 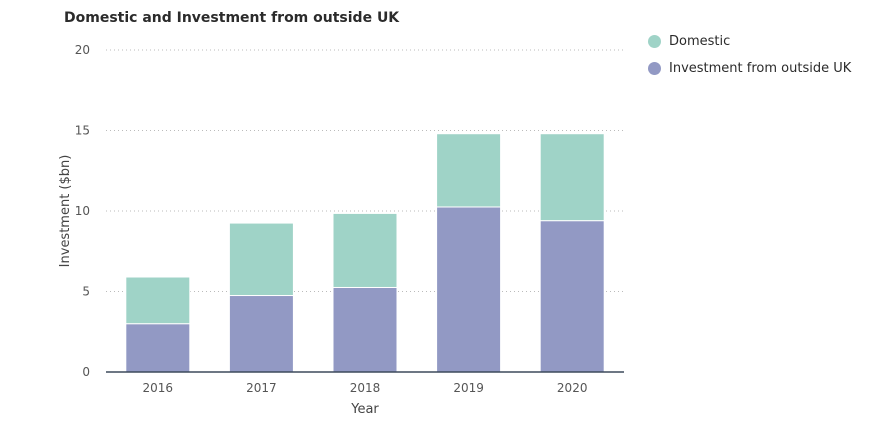 I want to click on bar-domestic-2020, so click(x=572, y=177).